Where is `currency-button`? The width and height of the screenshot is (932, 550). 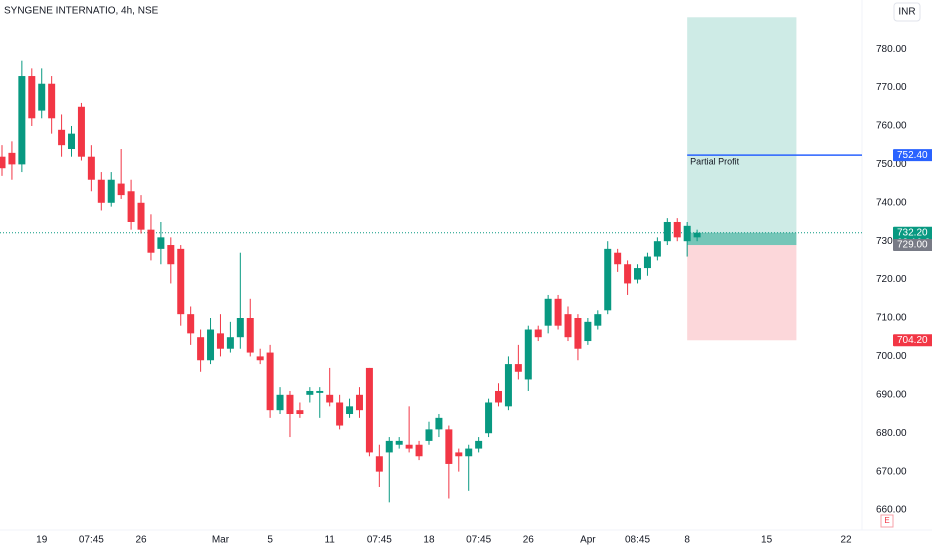 currency-button is located at coordinates (907, 12).